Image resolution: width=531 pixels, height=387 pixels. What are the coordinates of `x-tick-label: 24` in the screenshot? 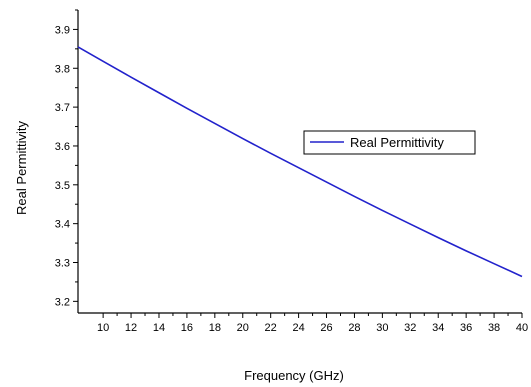 It's located at (298, 328).